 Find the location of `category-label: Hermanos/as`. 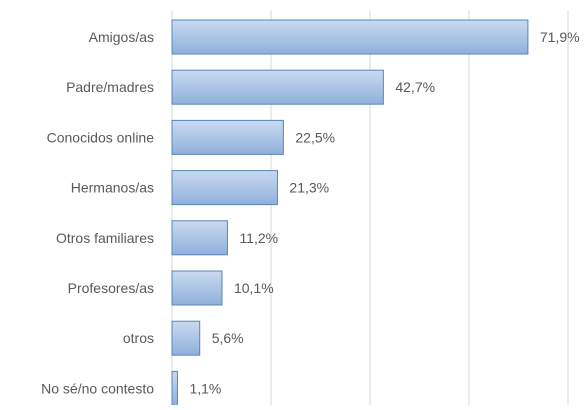

category-label: Hermanos/as is located at coordinates (112, 188).